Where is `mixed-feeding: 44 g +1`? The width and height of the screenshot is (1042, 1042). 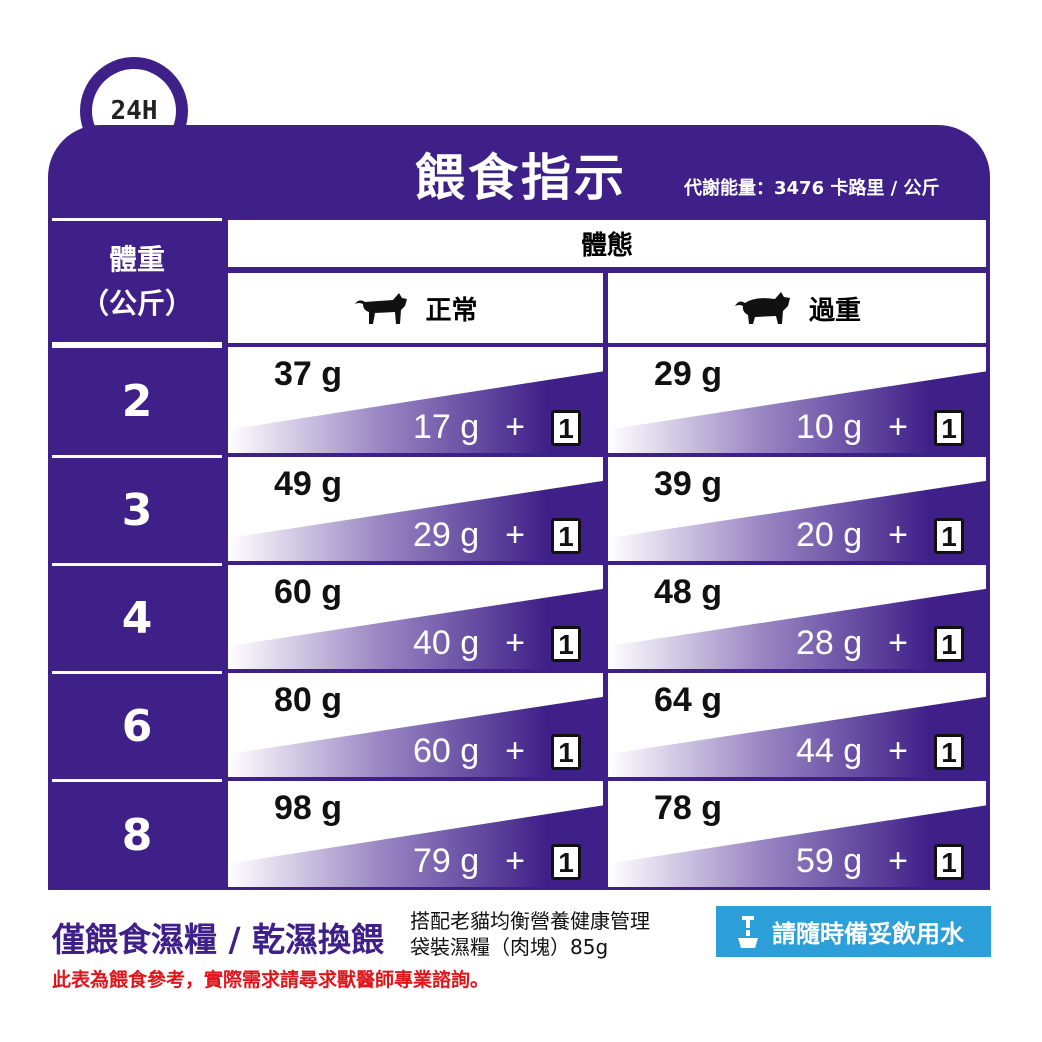
mixed-feeding: 44 g +1 is located at coordinates (880, 751).